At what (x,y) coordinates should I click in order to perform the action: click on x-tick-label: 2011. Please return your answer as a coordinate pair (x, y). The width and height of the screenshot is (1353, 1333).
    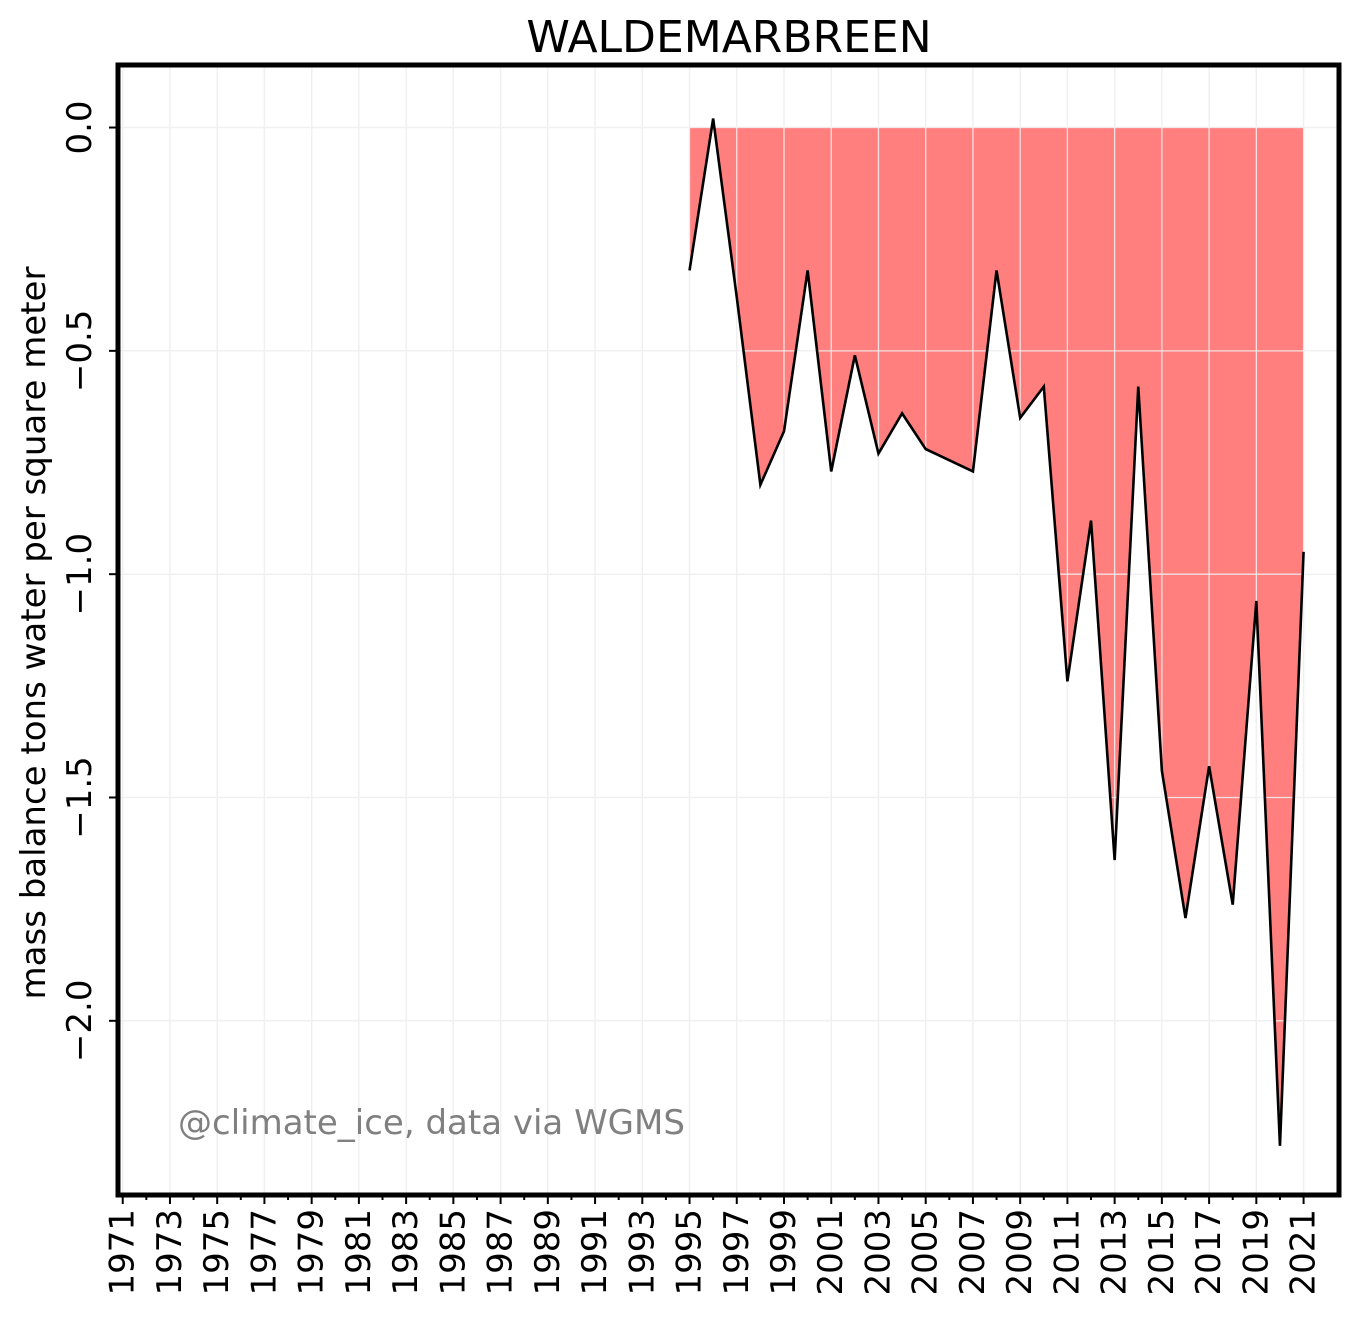
    Looking at the image, I should click on (1067, 1252).